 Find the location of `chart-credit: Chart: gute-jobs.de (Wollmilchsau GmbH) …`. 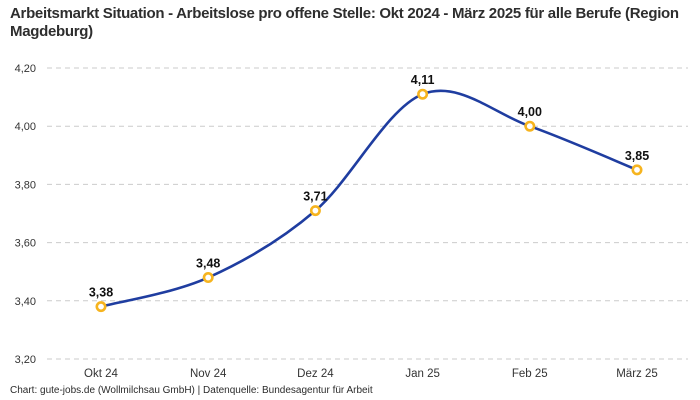

chart-credit: Chart: gute-jobs.de (Wollmilchsau GmbH) … is located at coordinates (191, 390).